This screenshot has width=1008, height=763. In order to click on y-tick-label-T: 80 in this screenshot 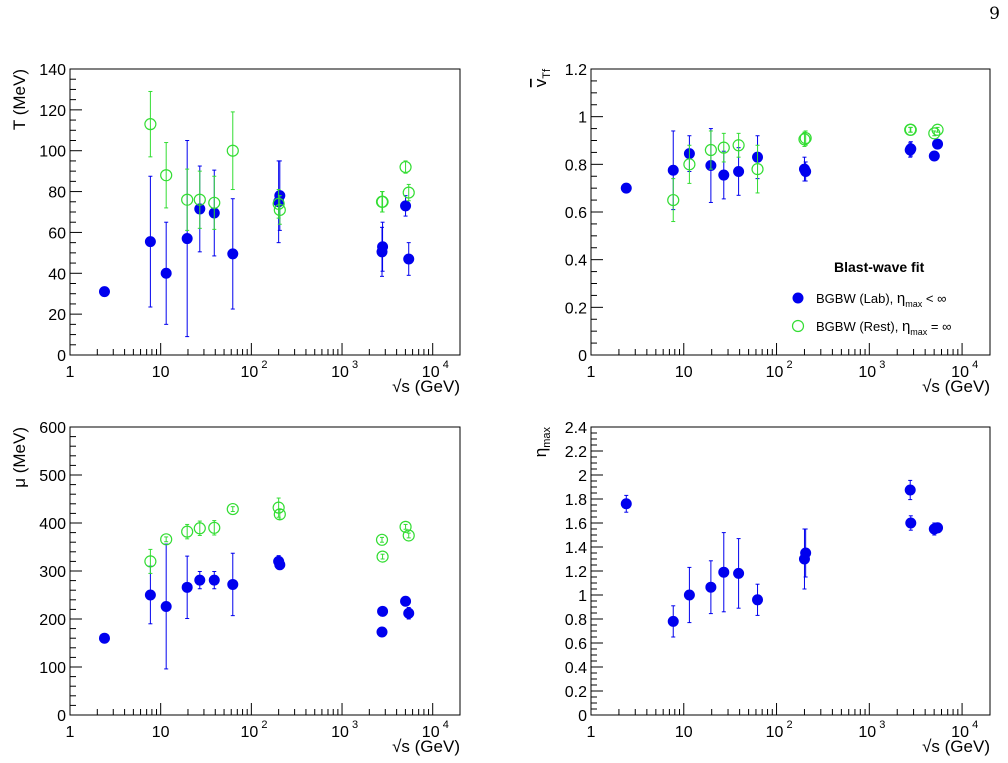, I will do `click(57, 193)`.